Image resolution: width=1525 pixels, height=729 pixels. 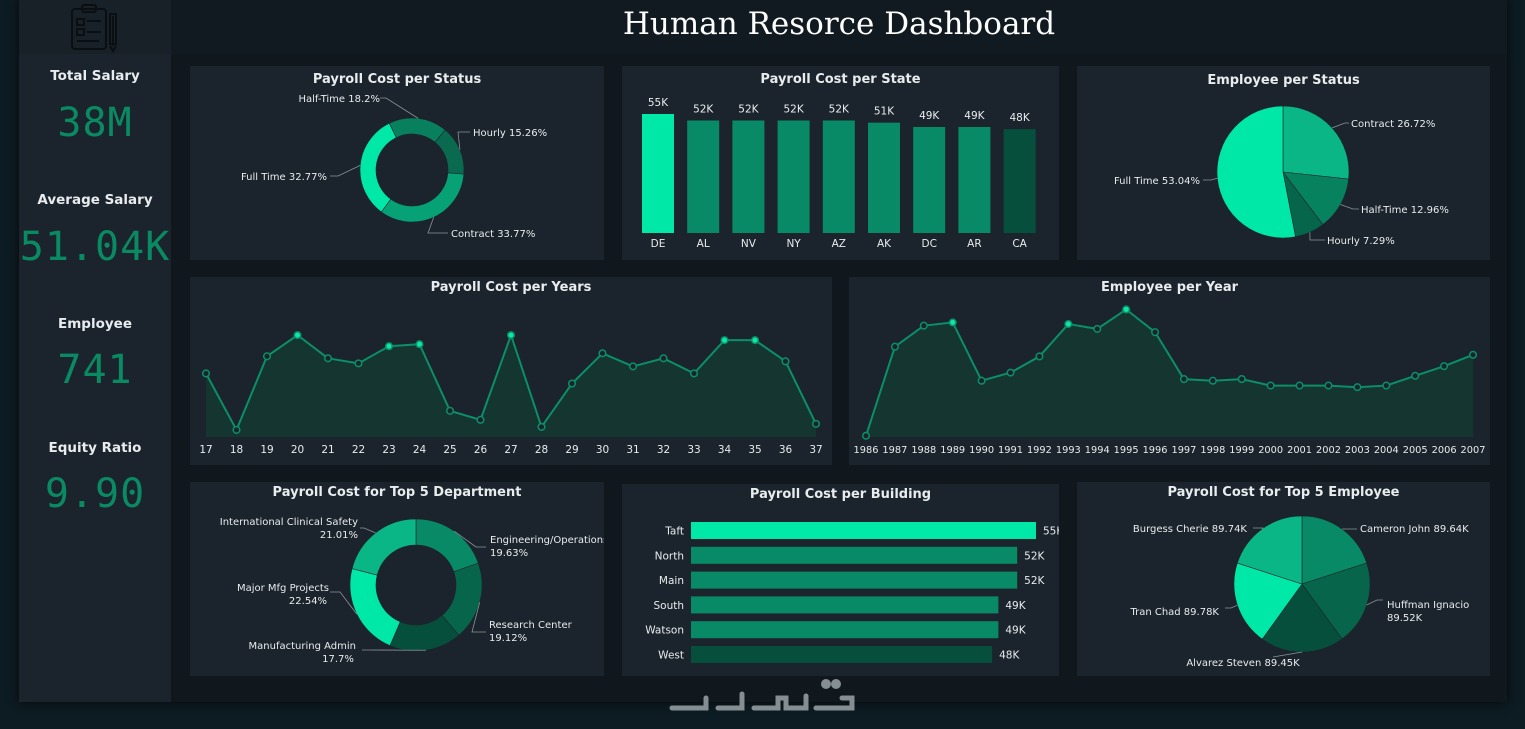 I want to click on x-tick-label: 17, so click(x=205, y=450).